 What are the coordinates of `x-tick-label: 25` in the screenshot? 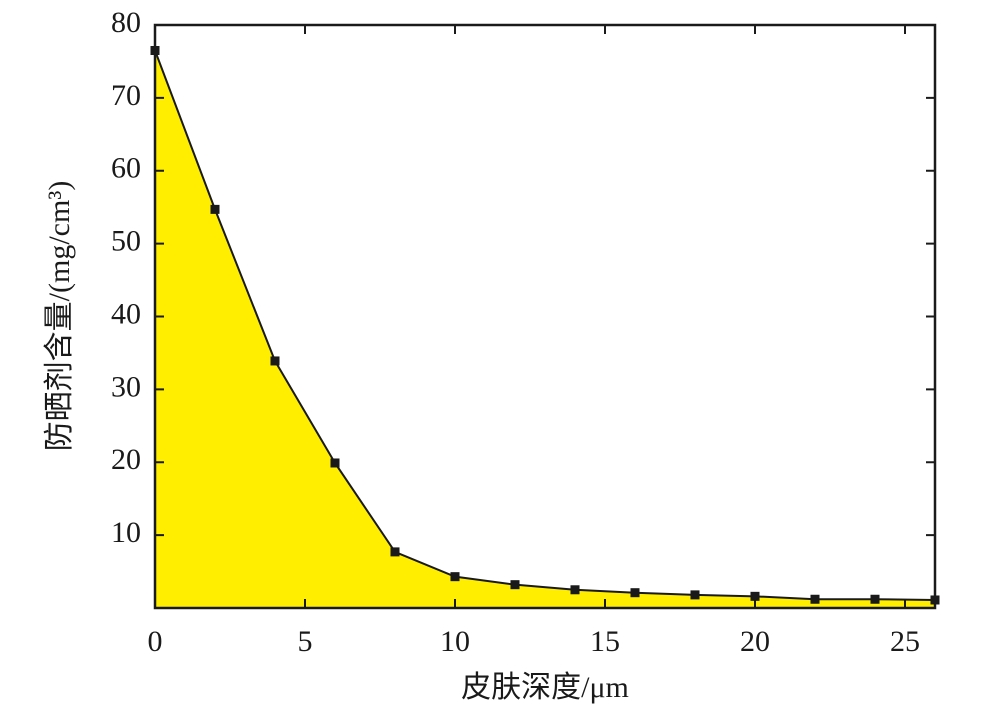 It's located at (905, 641).